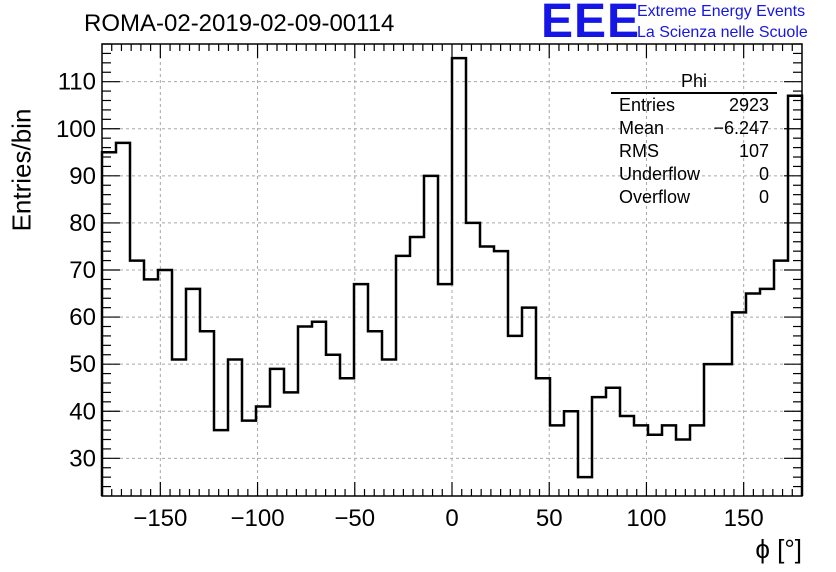  I want to click on y-tick-label: 110, so click(77, 82).